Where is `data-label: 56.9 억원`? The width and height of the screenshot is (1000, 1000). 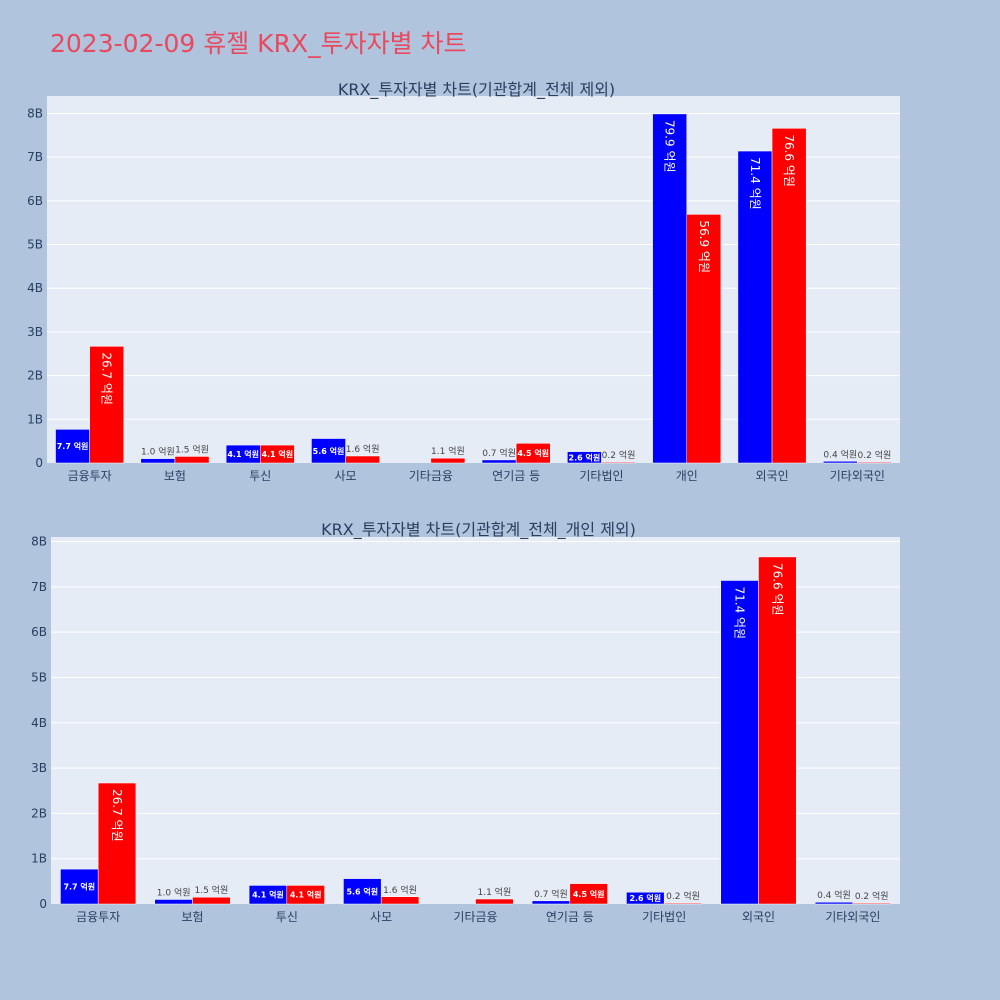
data-label: 56.9 억원 is located at coordinates (704, 246).